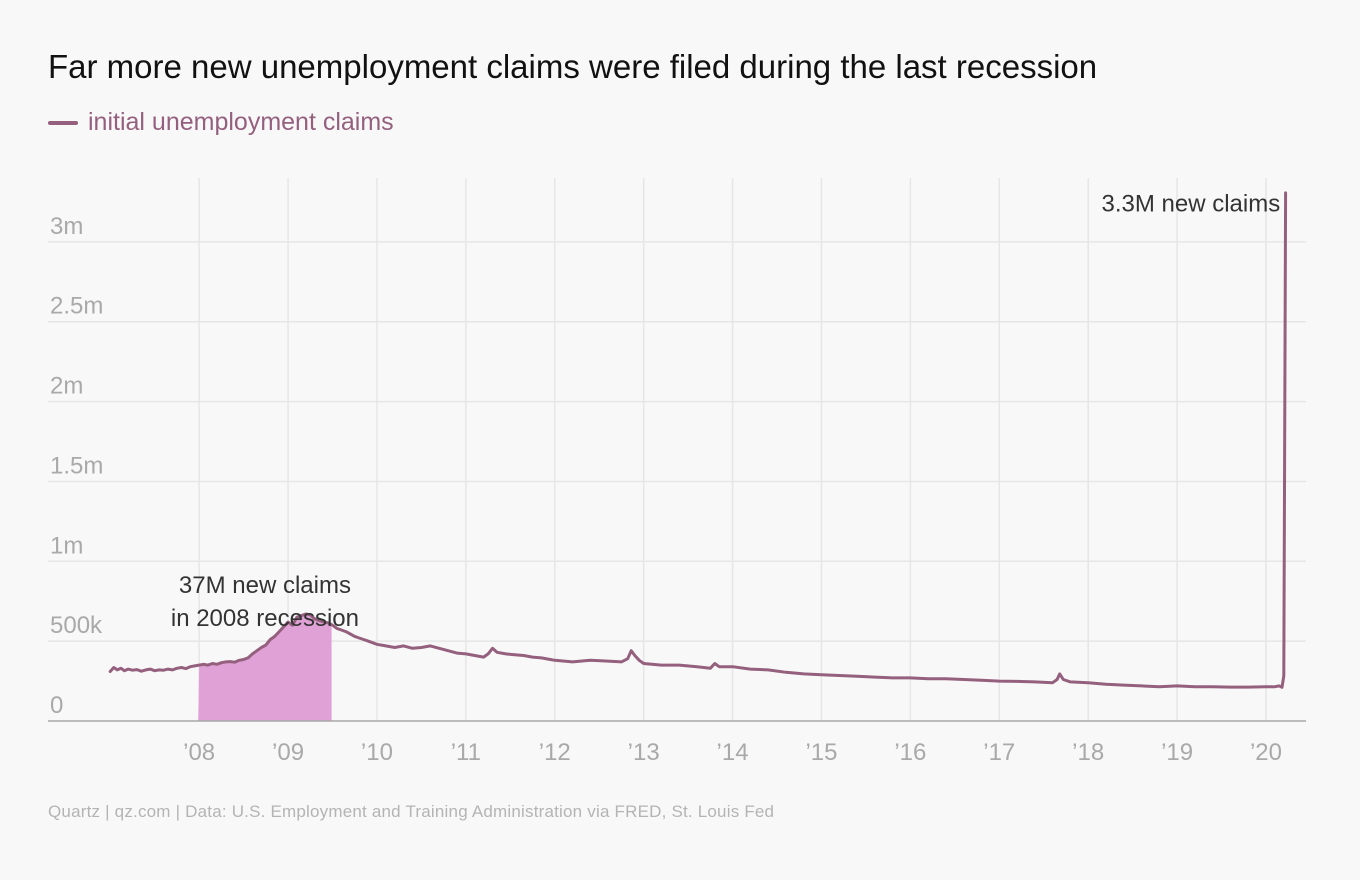 Image resolution: width=1360 pixels, height=880 pixels. What do you see at coordinates (199, 752) in the screenshot?
I see `x-tick-label: ’08` at bounding box center [199, 752].